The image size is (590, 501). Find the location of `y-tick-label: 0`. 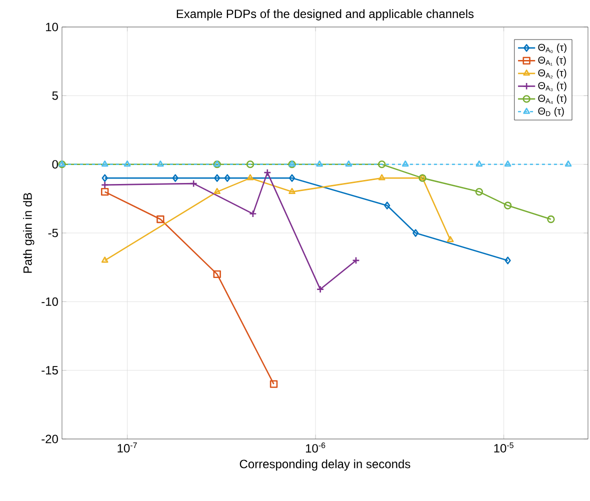

y-tick-label: 0 is located at coordinates (55, 164).